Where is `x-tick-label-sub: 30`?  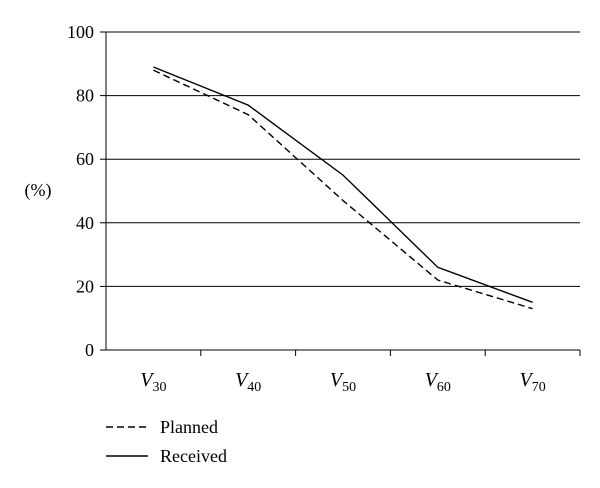 x-tick-label-sub: 30 is located at coordinates (160, 387).